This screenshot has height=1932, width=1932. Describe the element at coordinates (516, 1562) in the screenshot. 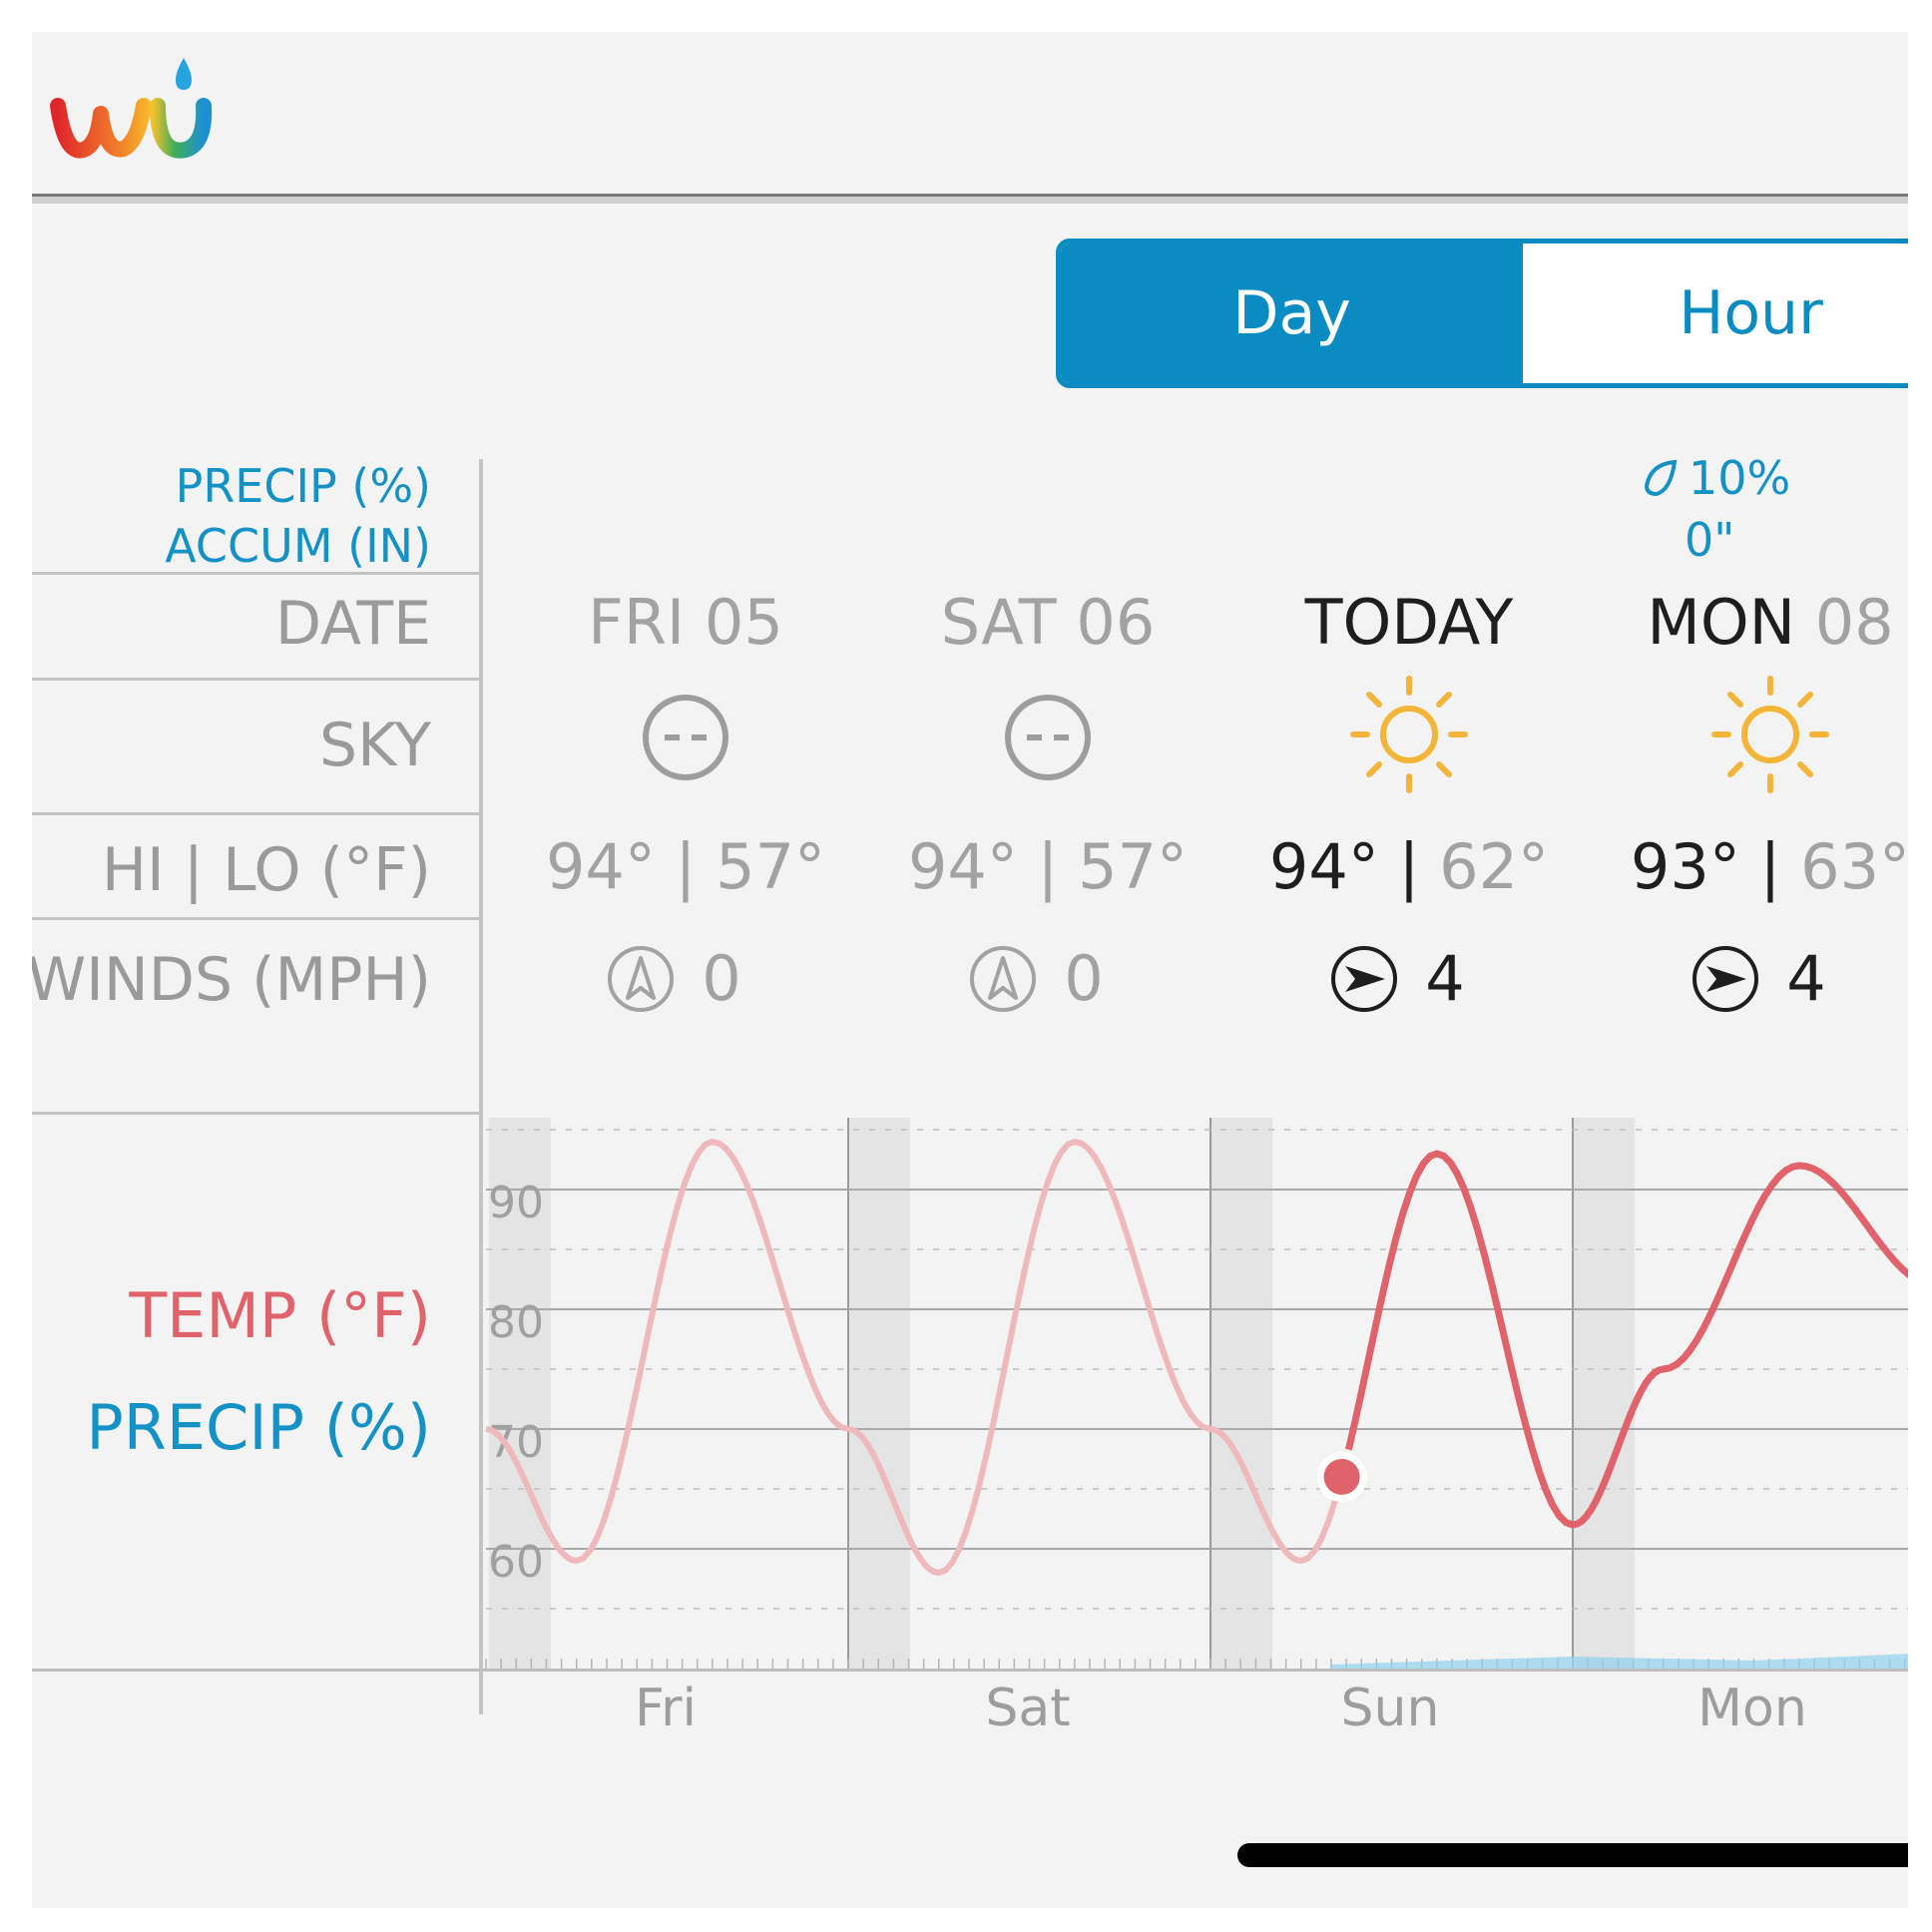

I see `y-tick-label: 60` at that location.